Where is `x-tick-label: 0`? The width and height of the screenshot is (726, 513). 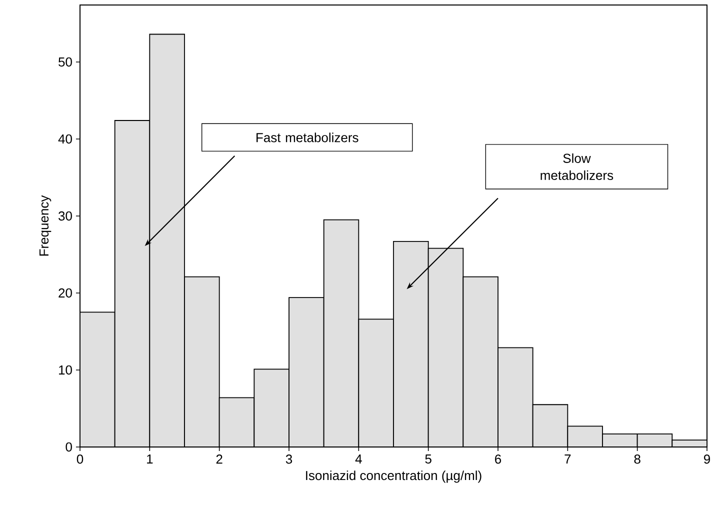 x-tick-label: 0 is located at coordinates (80, 459).